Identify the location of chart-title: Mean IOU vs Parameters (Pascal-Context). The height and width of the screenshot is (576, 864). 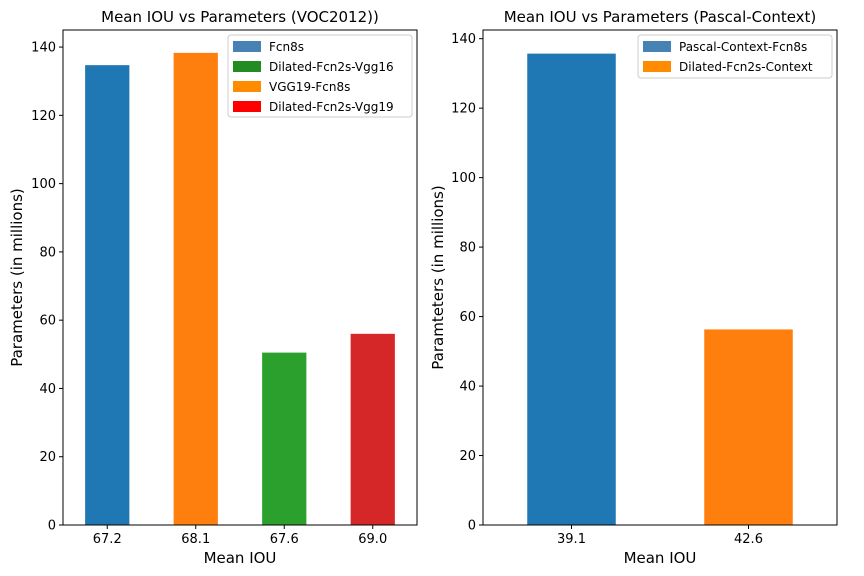
(660, 17).